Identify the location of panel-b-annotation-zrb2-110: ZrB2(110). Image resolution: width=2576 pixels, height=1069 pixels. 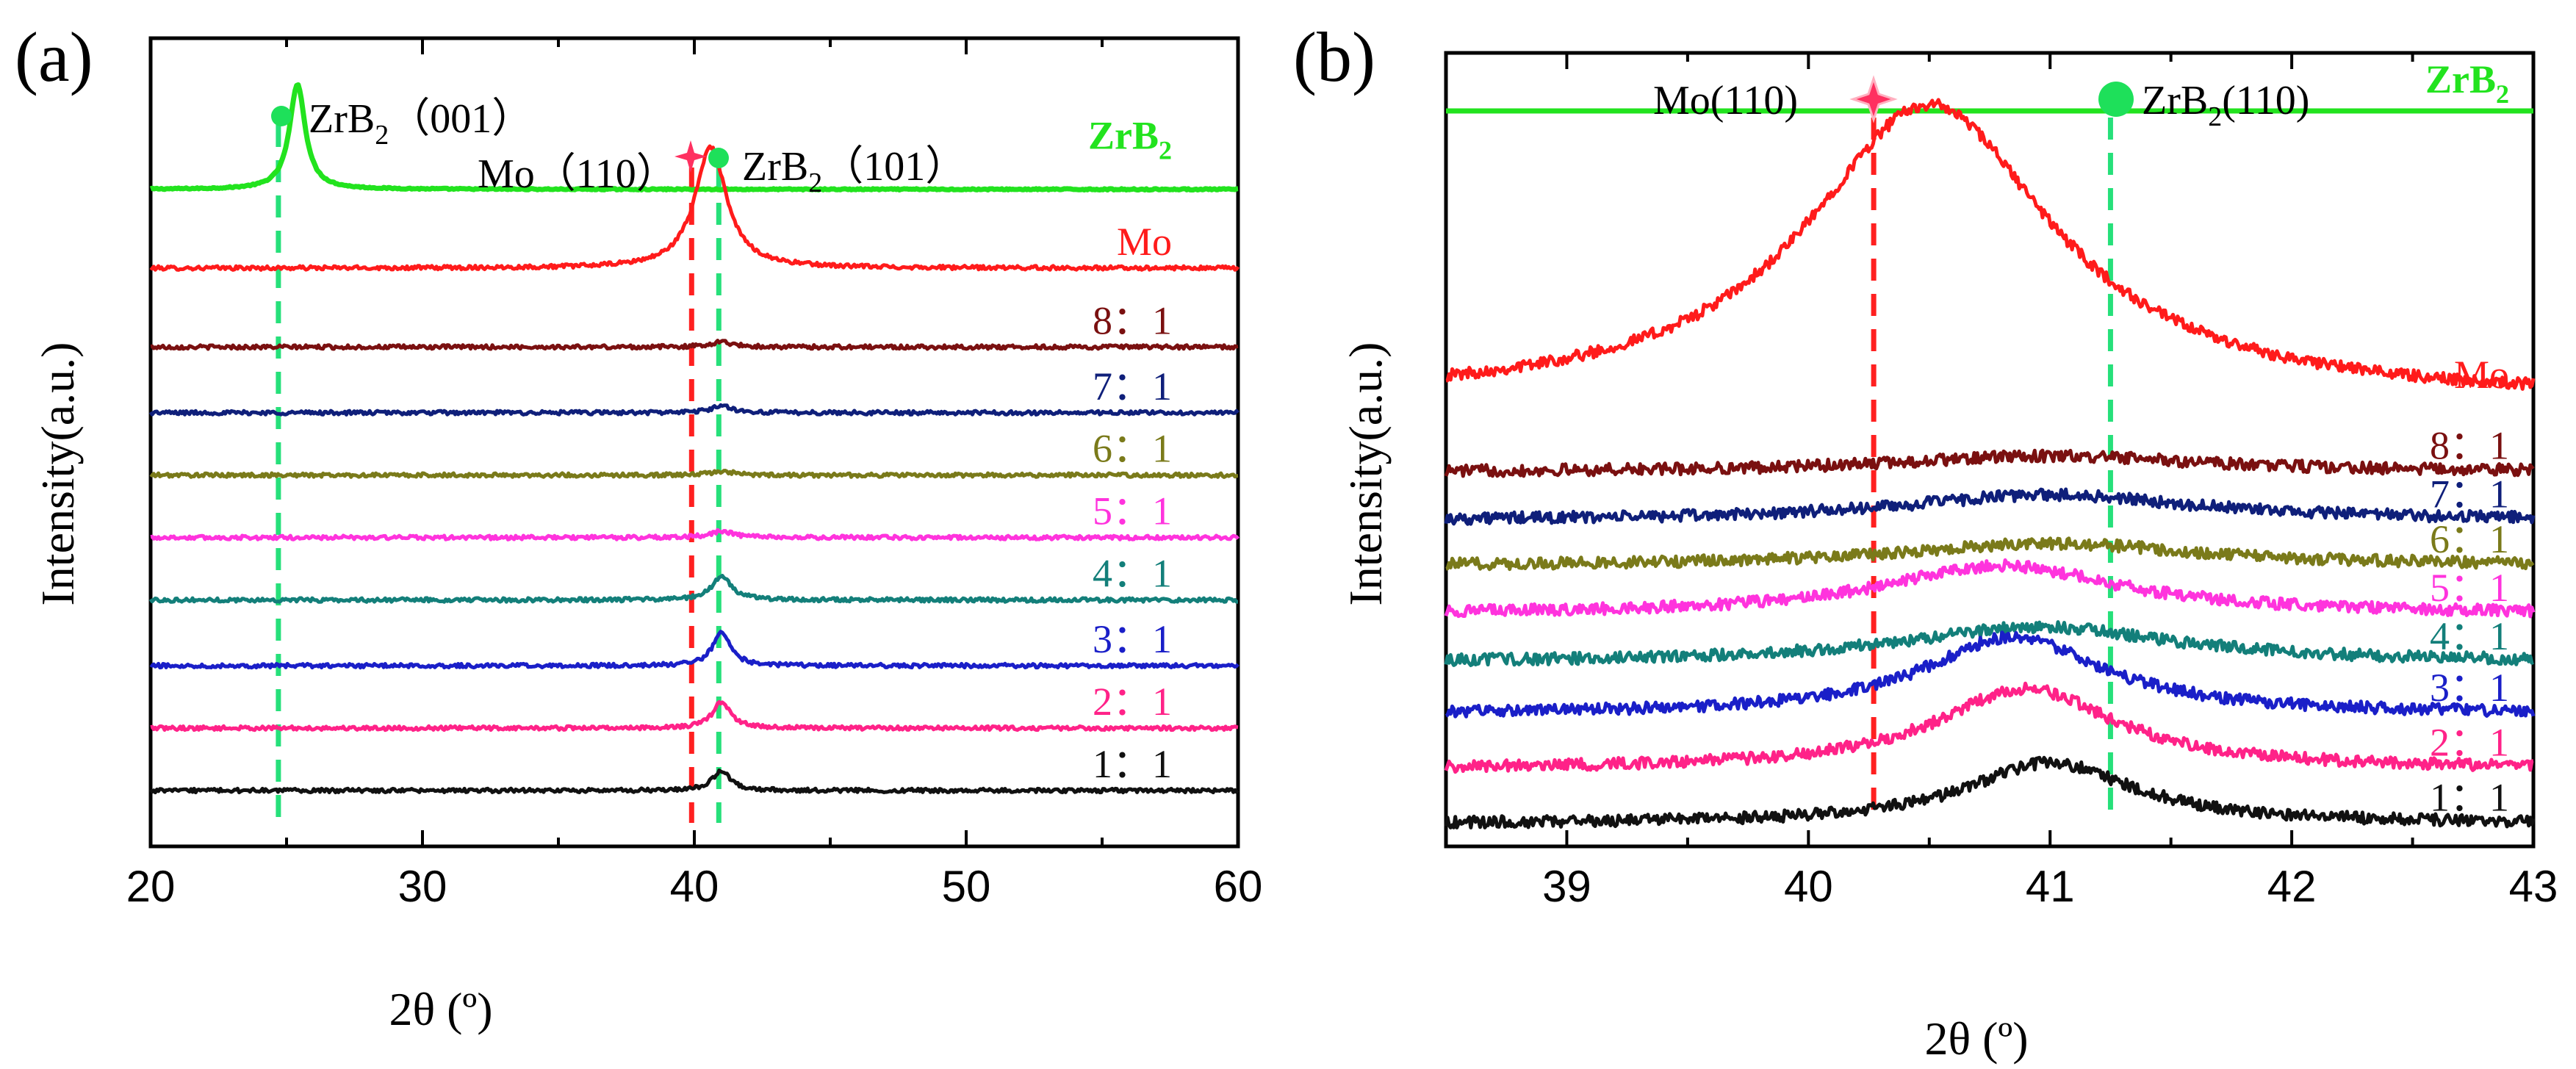
(2203, 105).